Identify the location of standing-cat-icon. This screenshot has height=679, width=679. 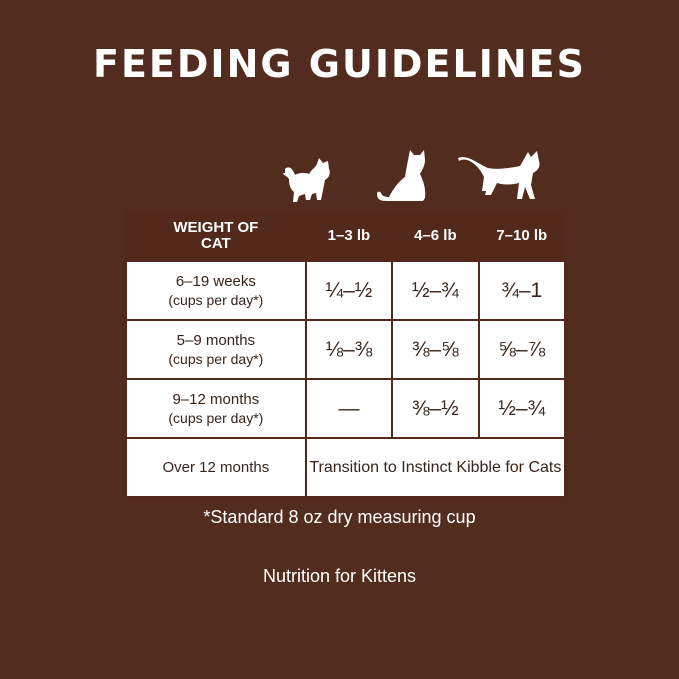
(499, 175).